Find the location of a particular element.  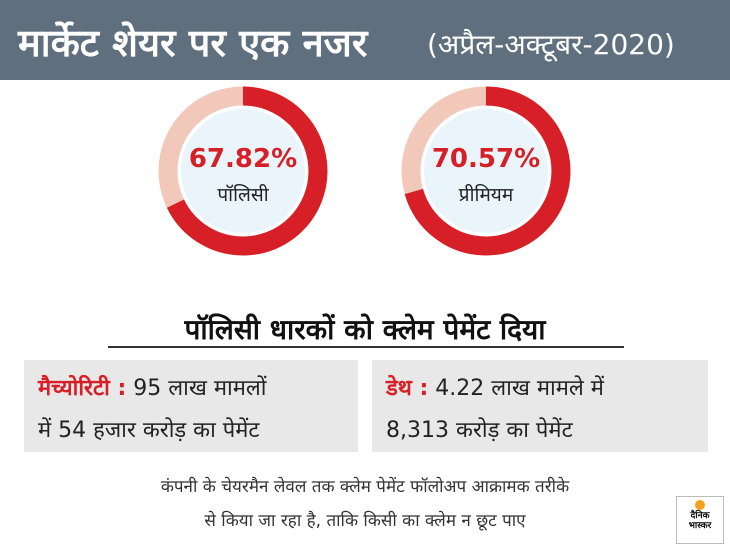

logo-text-line-2: भास्कर is located at coordinates (700, 526).